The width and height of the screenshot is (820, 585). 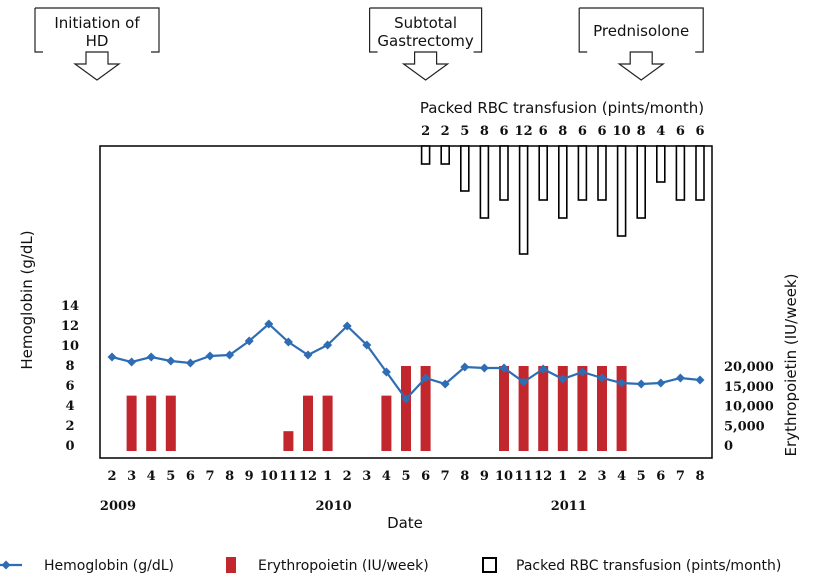 I want to click on y2-axis-label: Erythropoietin (IU/week), so click(x=791, y=365).